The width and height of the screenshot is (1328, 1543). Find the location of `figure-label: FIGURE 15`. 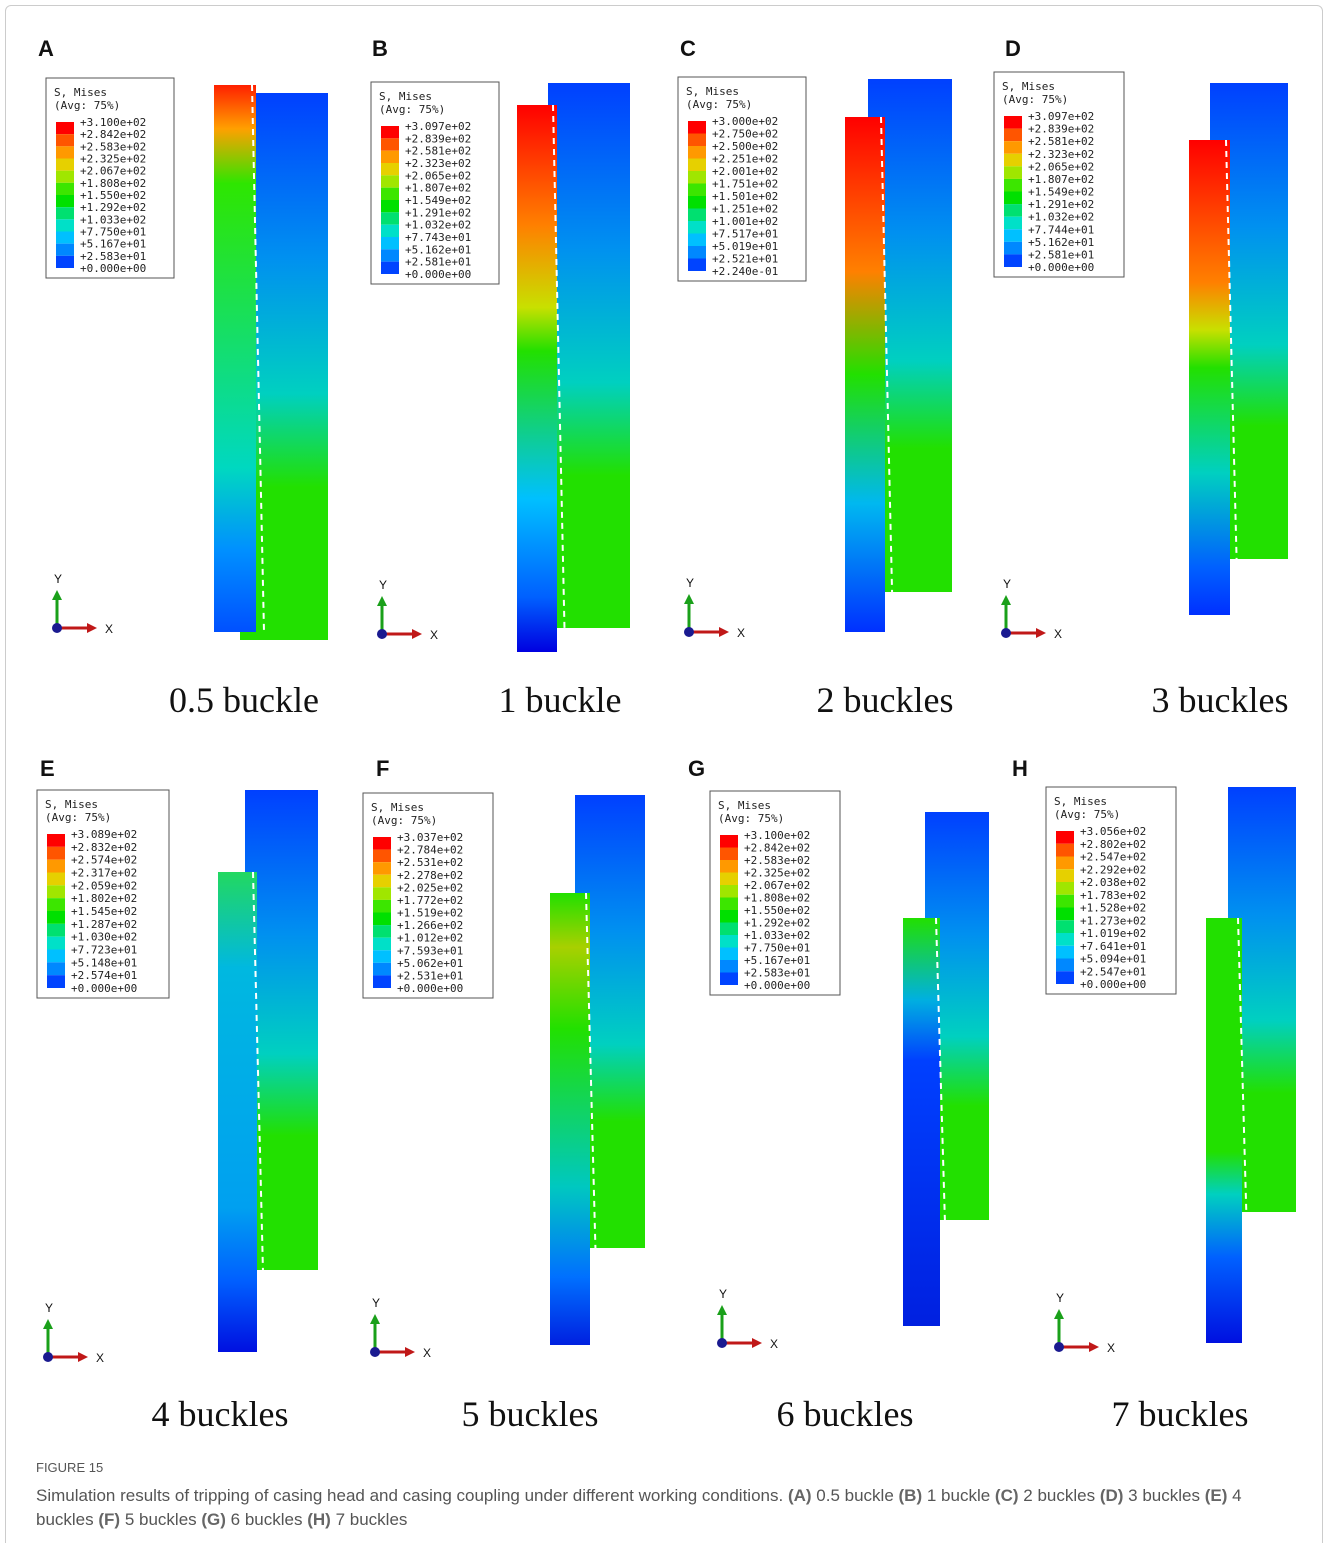

figure-label: FIGURE 15 is located at coordinates (70, 1467).